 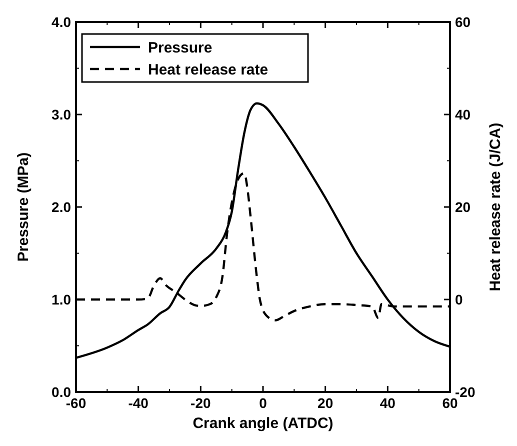 I want to click on y-tick-label: 2.0, so click(x=62, y=206).